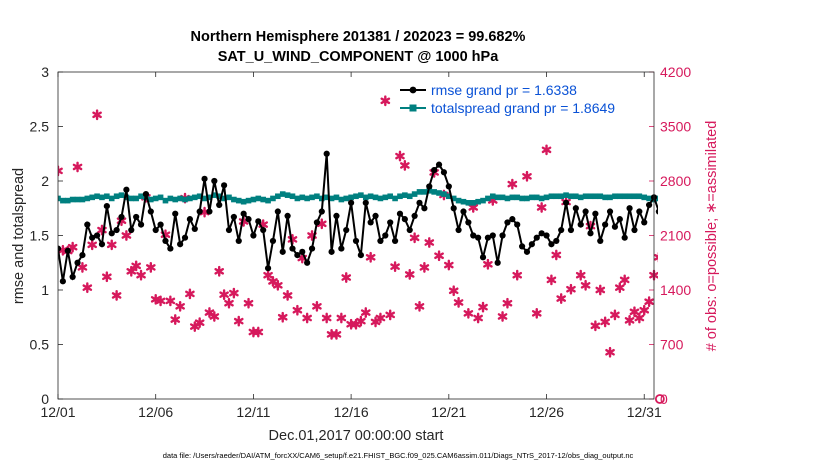  Describe the element at coordinates (675, 127) in the screenshot. I see `right-tick-label: 3500` at that location.